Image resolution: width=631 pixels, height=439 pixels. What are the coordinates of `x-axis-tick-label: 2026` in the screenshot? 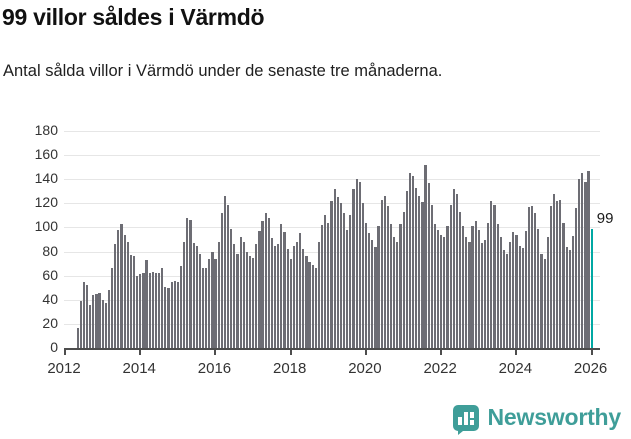 It's located at (590, 368).